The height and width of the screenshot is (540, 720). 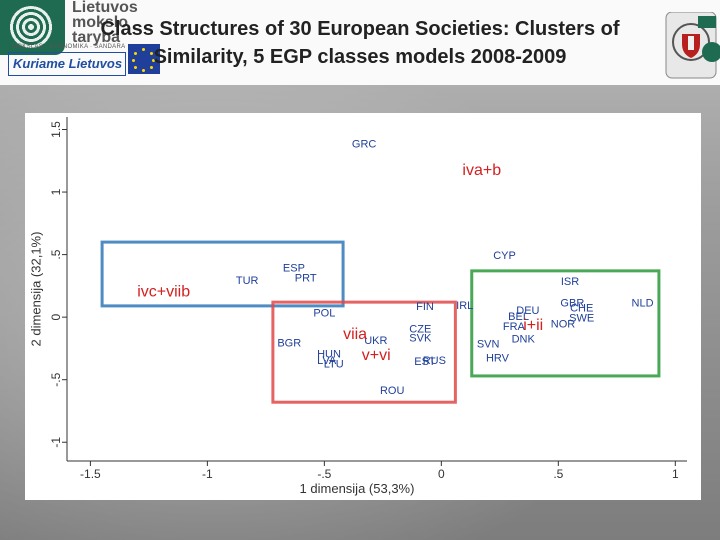 What do you see at coordinates (675, 474) in the screenshot?
I see `x-tick-label: 1` at bounding box center [675, 474].